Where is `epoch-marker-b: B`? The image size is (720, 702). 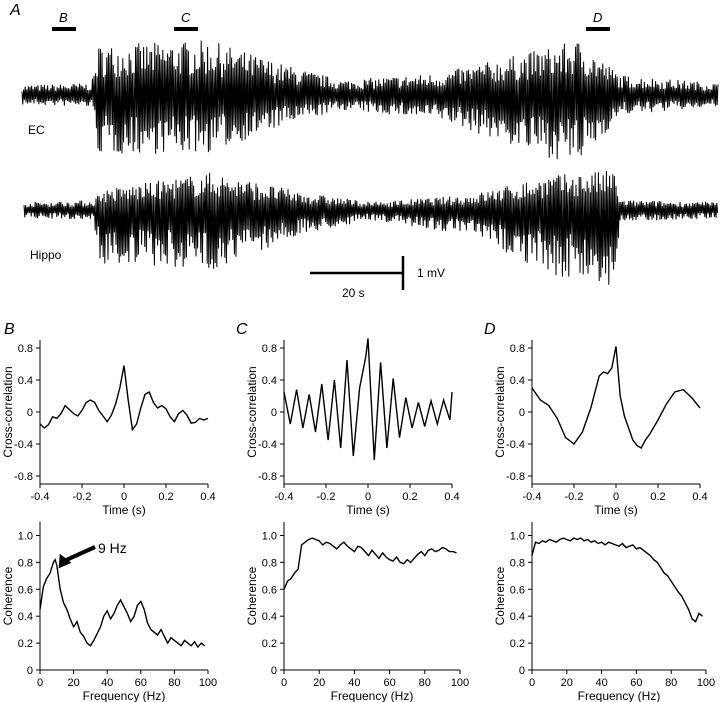 epoch-marker-b: B is located at coordinates (64, 20).